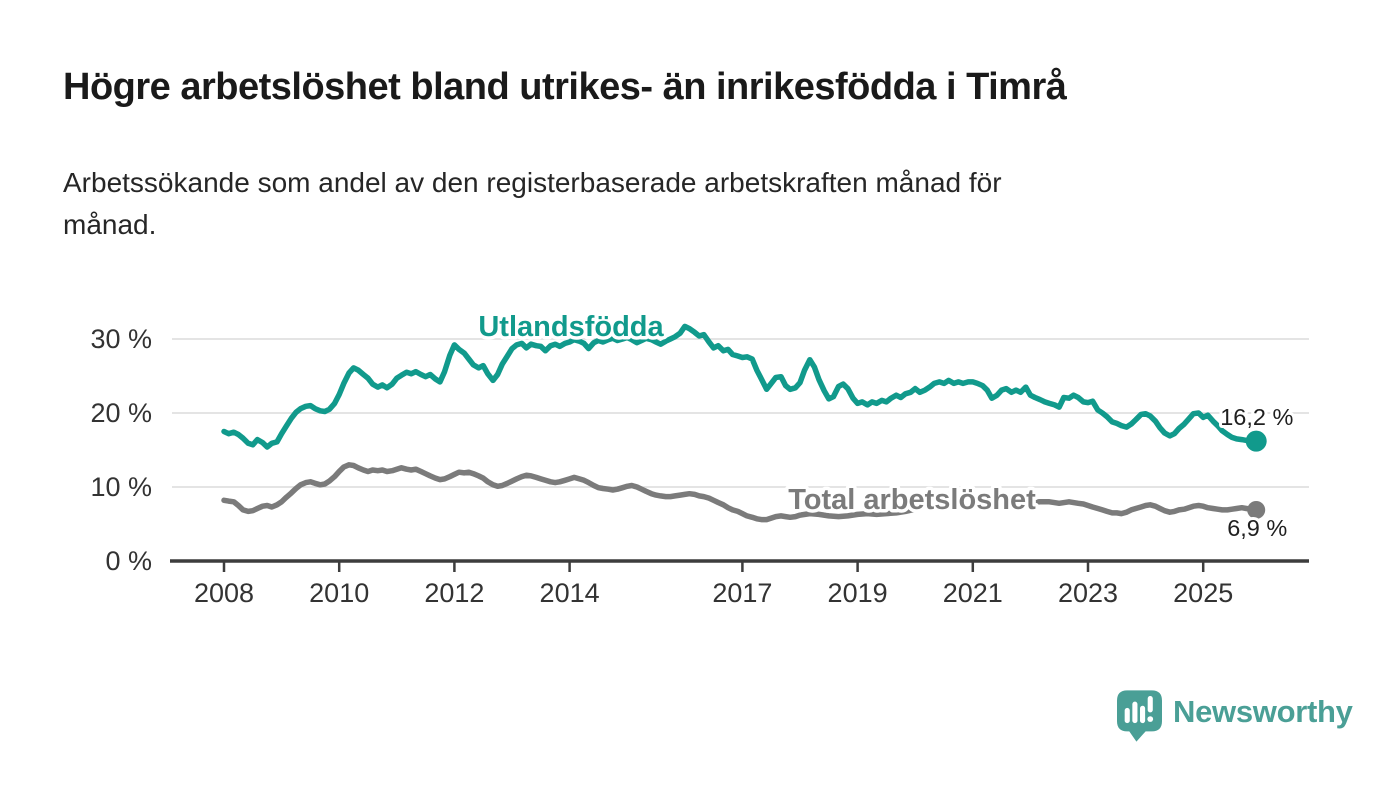 The width and height of the screenshot is (1400, 794). What do you see at coordinates (110, 224) in the screenshot?
I see `subtitle-line-2: månad.` at bounding box center [110, 224].